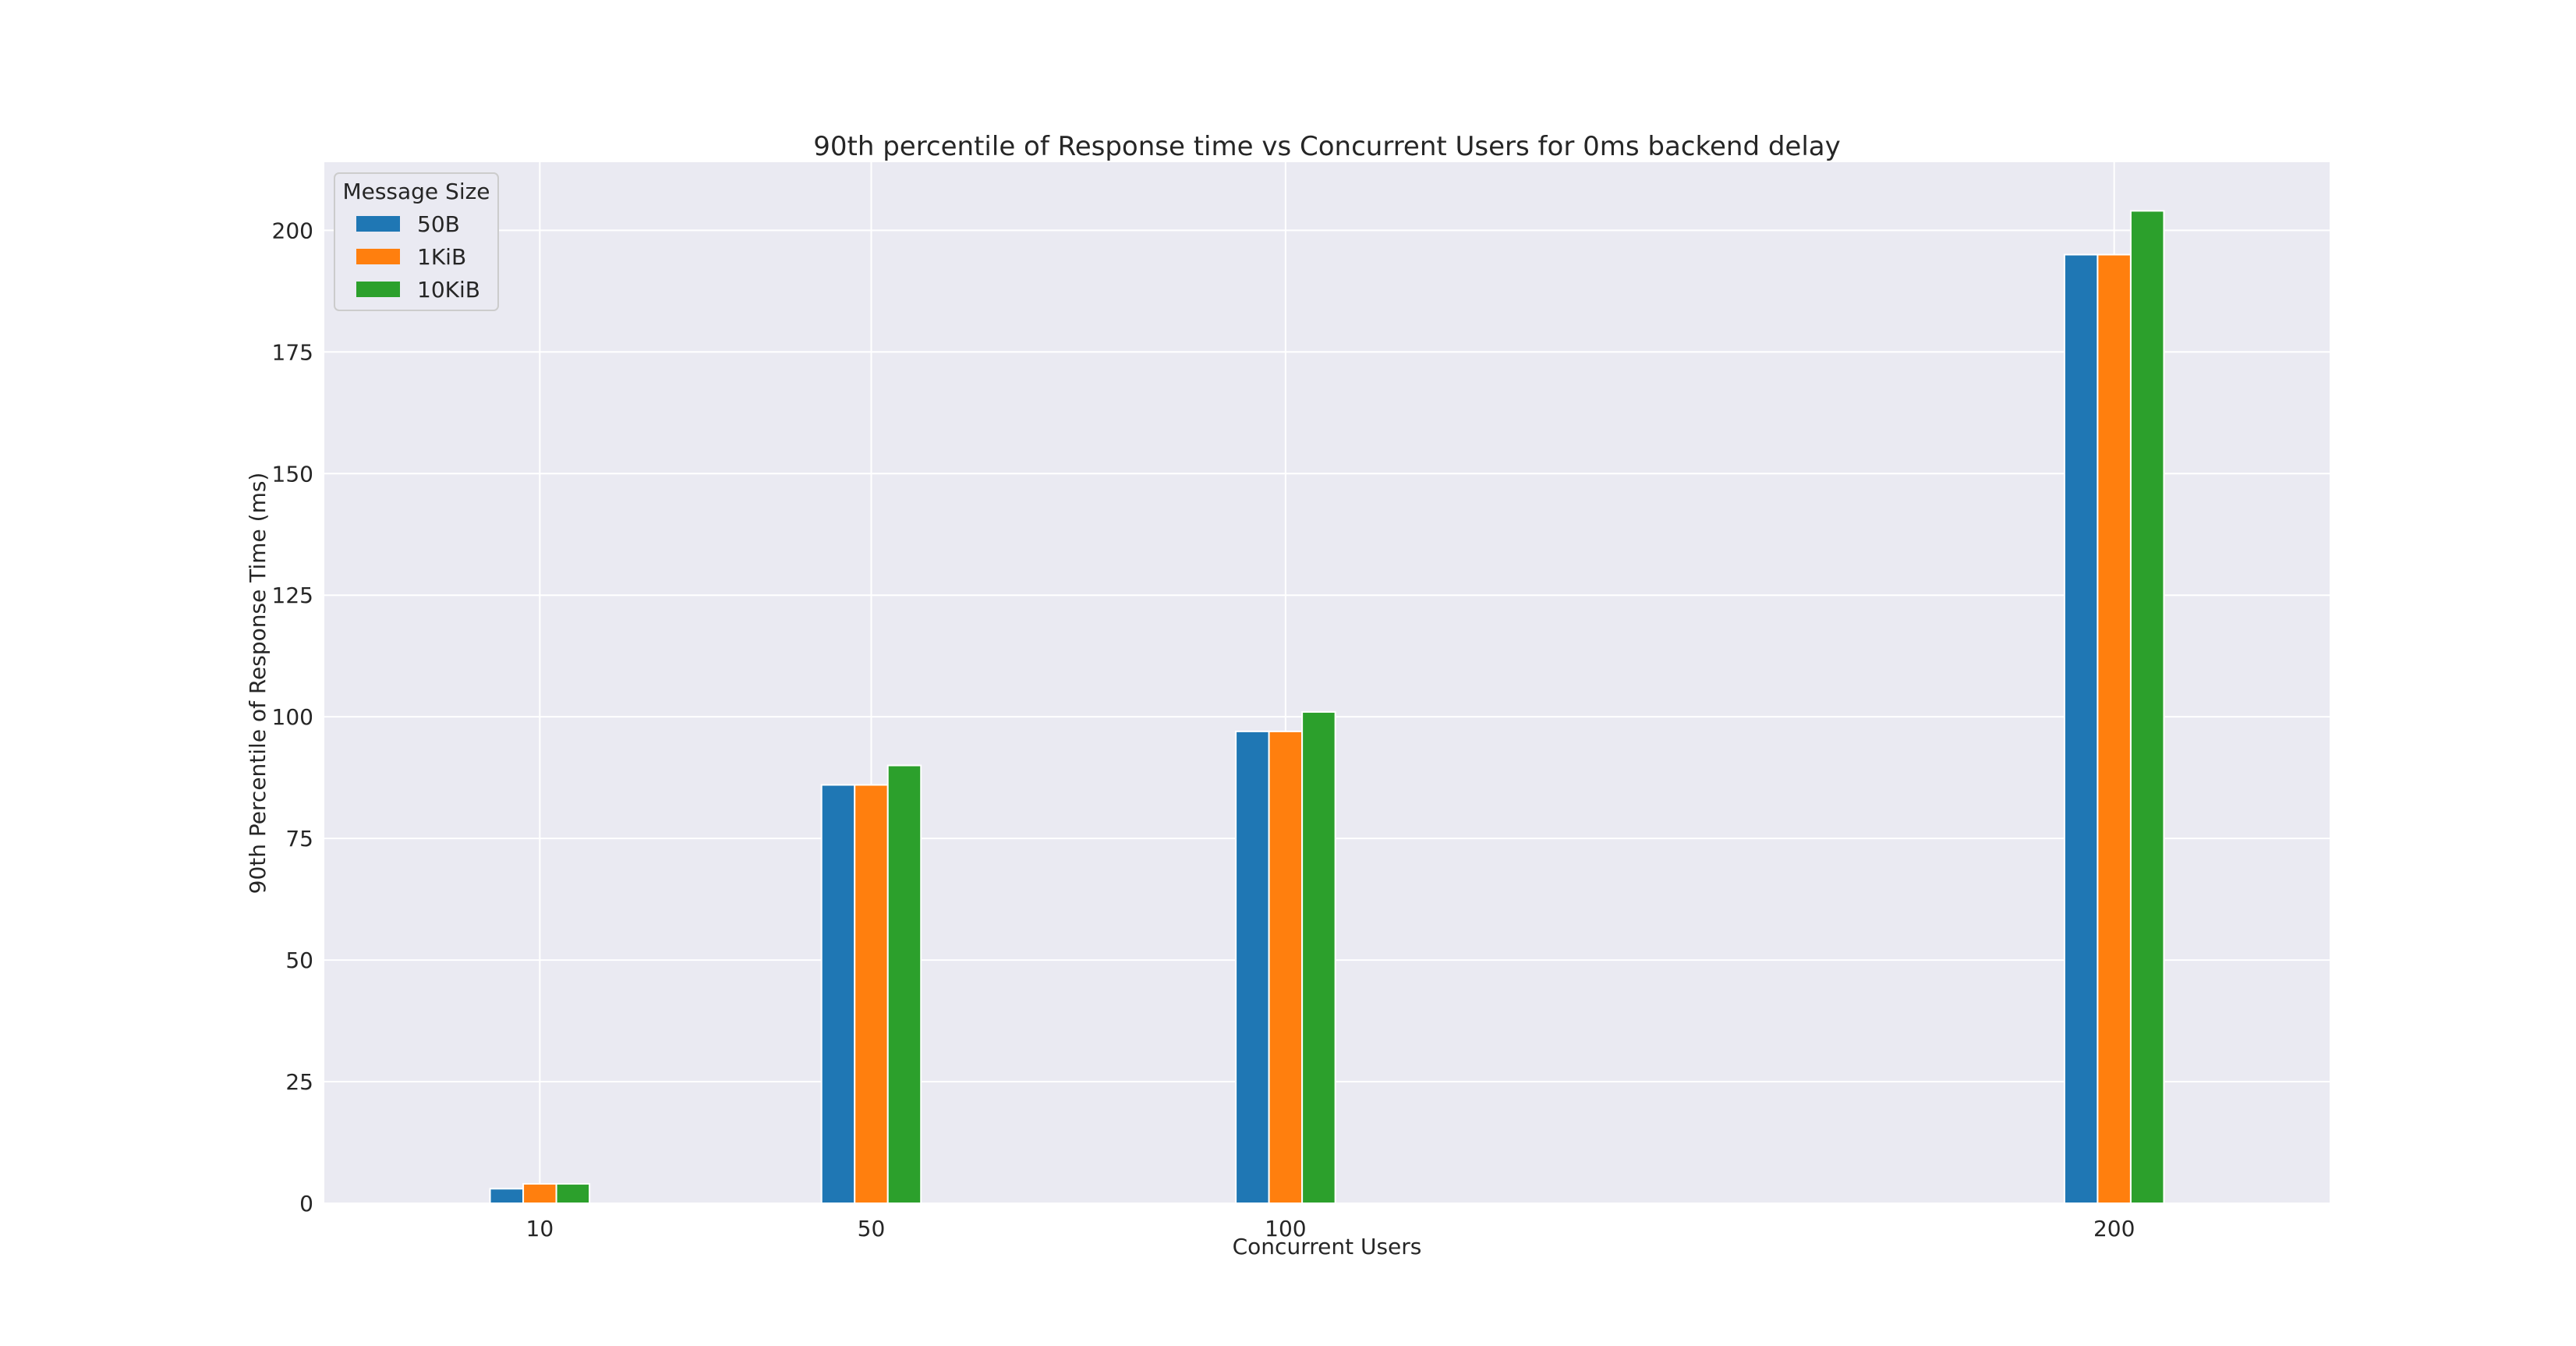 Image resolution: width=2576 pixels, height=1346 pixels. Describe the element at coordinates (448, 290) in the screenshot. I see `legend-label-10kib: 10KiB` at that location.